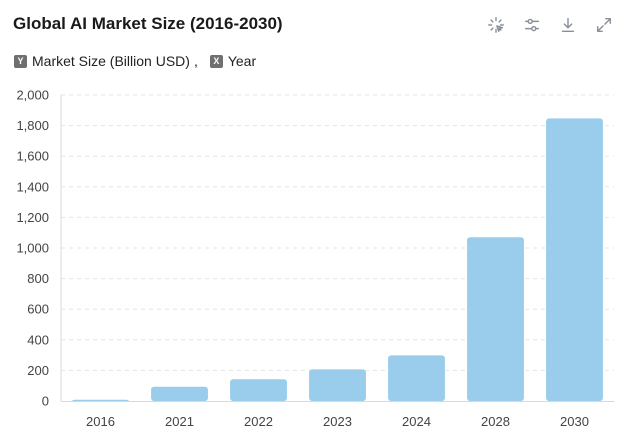 This screenshot has height=444, width=628. I want to click on x-tick-label: 2016, so click(100, 421).